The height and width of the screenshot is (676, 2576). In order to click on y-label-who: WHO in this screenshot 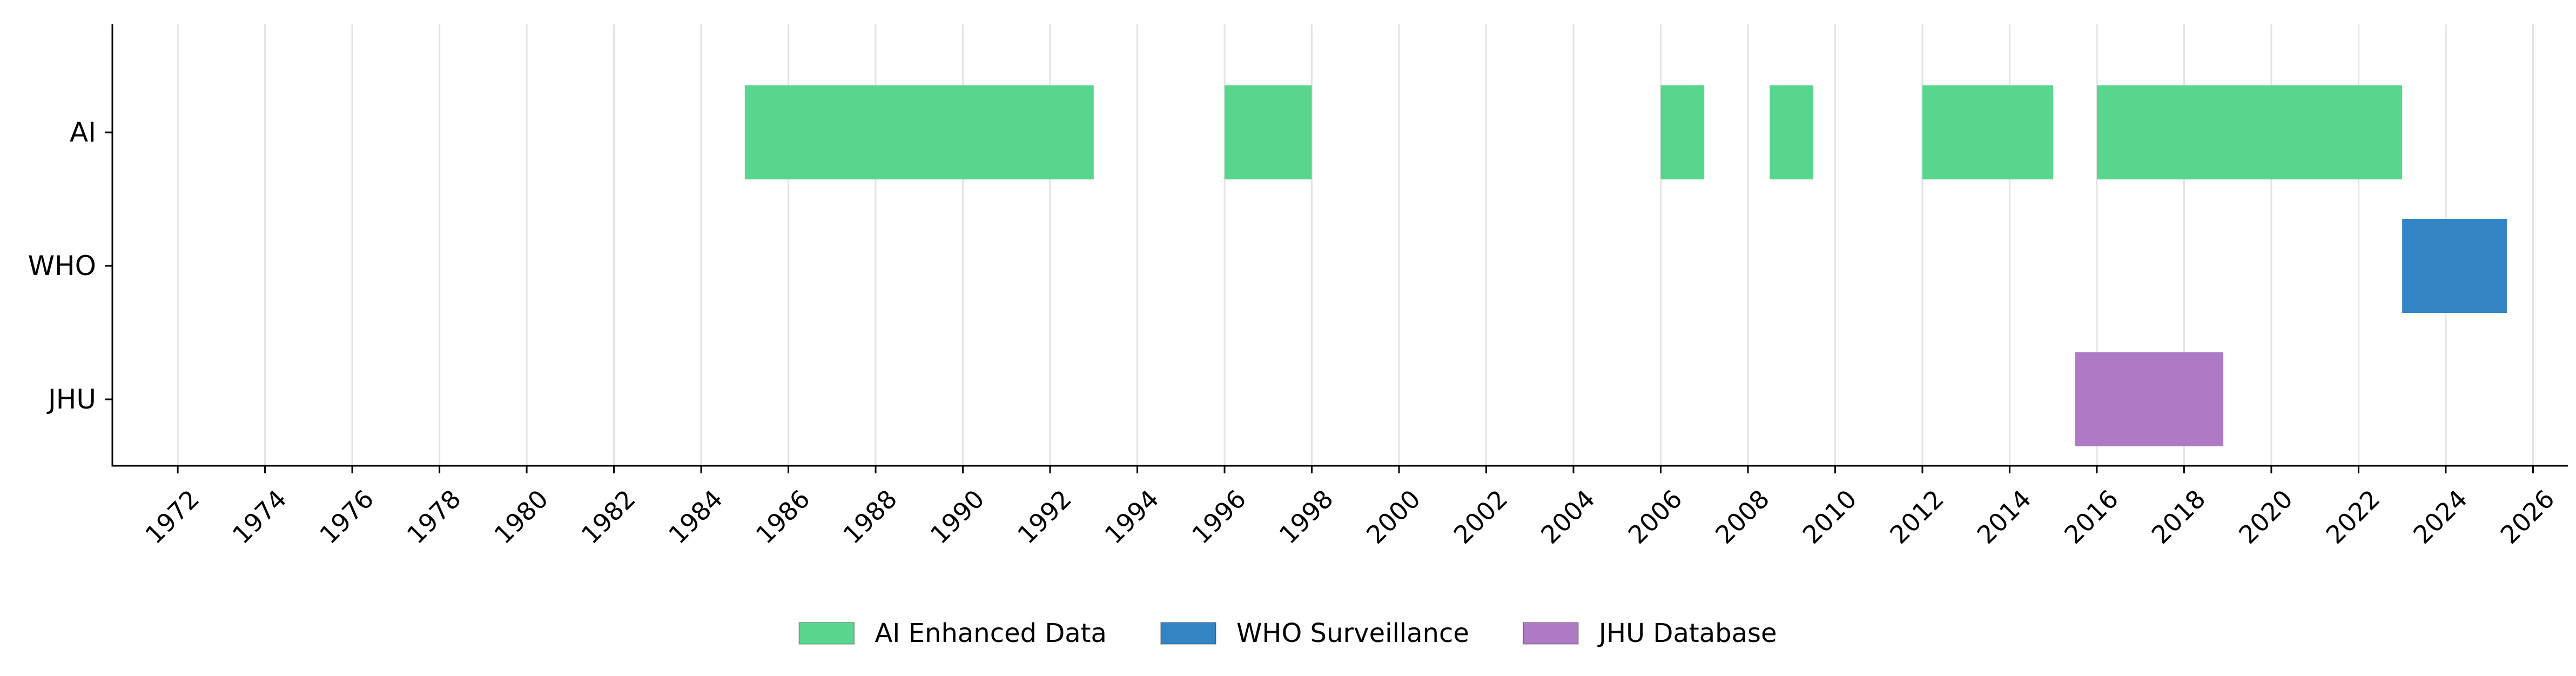, I will do `click(62, 266)`.